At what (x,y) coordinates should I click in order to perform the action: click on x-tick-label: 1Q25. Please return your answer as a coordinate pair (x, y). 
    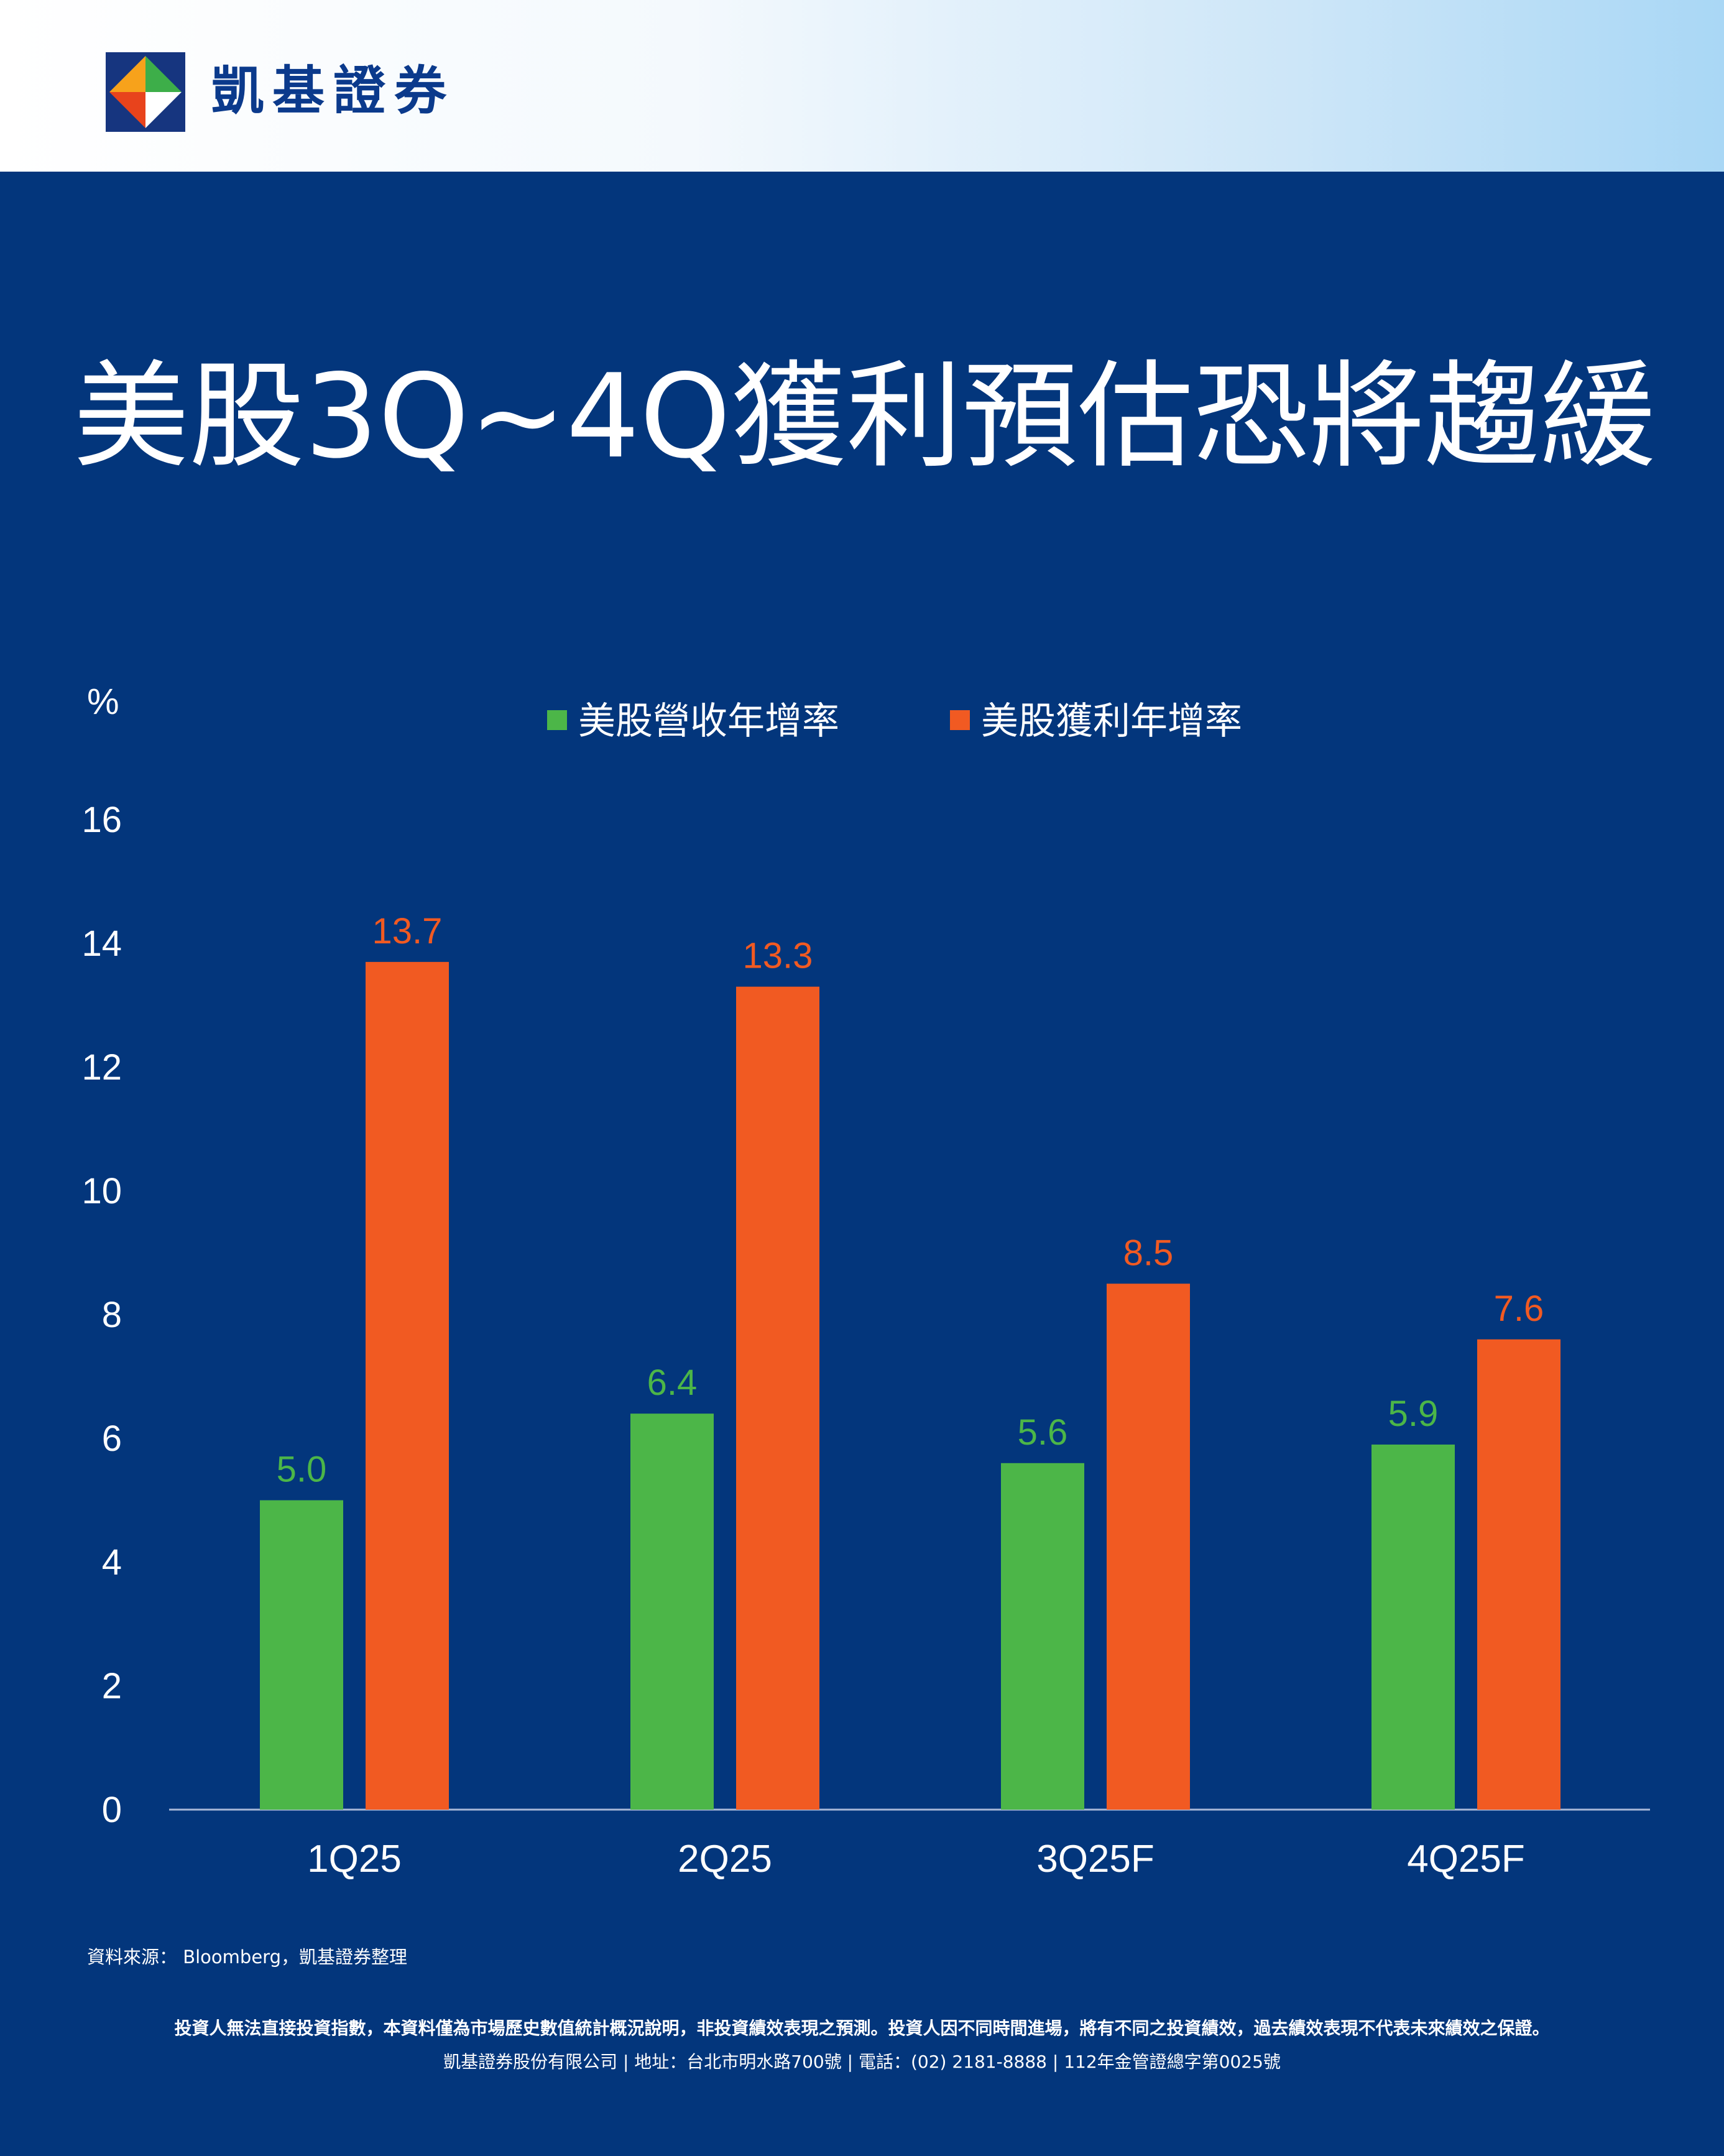
    Looking at the image, I should click on (355, 1859).